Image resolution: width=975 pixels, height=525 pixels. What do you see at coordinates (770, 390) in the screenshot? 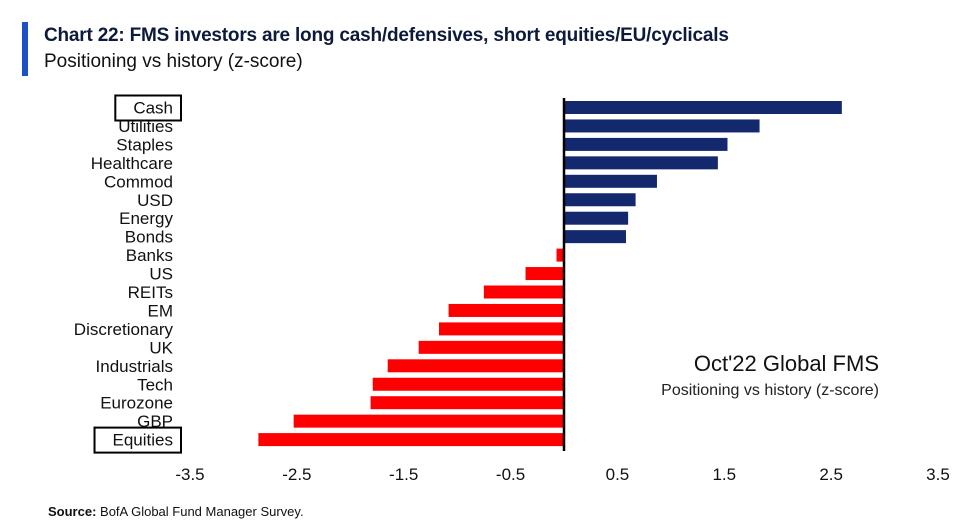
I see `annotation-subtitle: Positioning vs history (z-score)` at bounding box center [770, 390].